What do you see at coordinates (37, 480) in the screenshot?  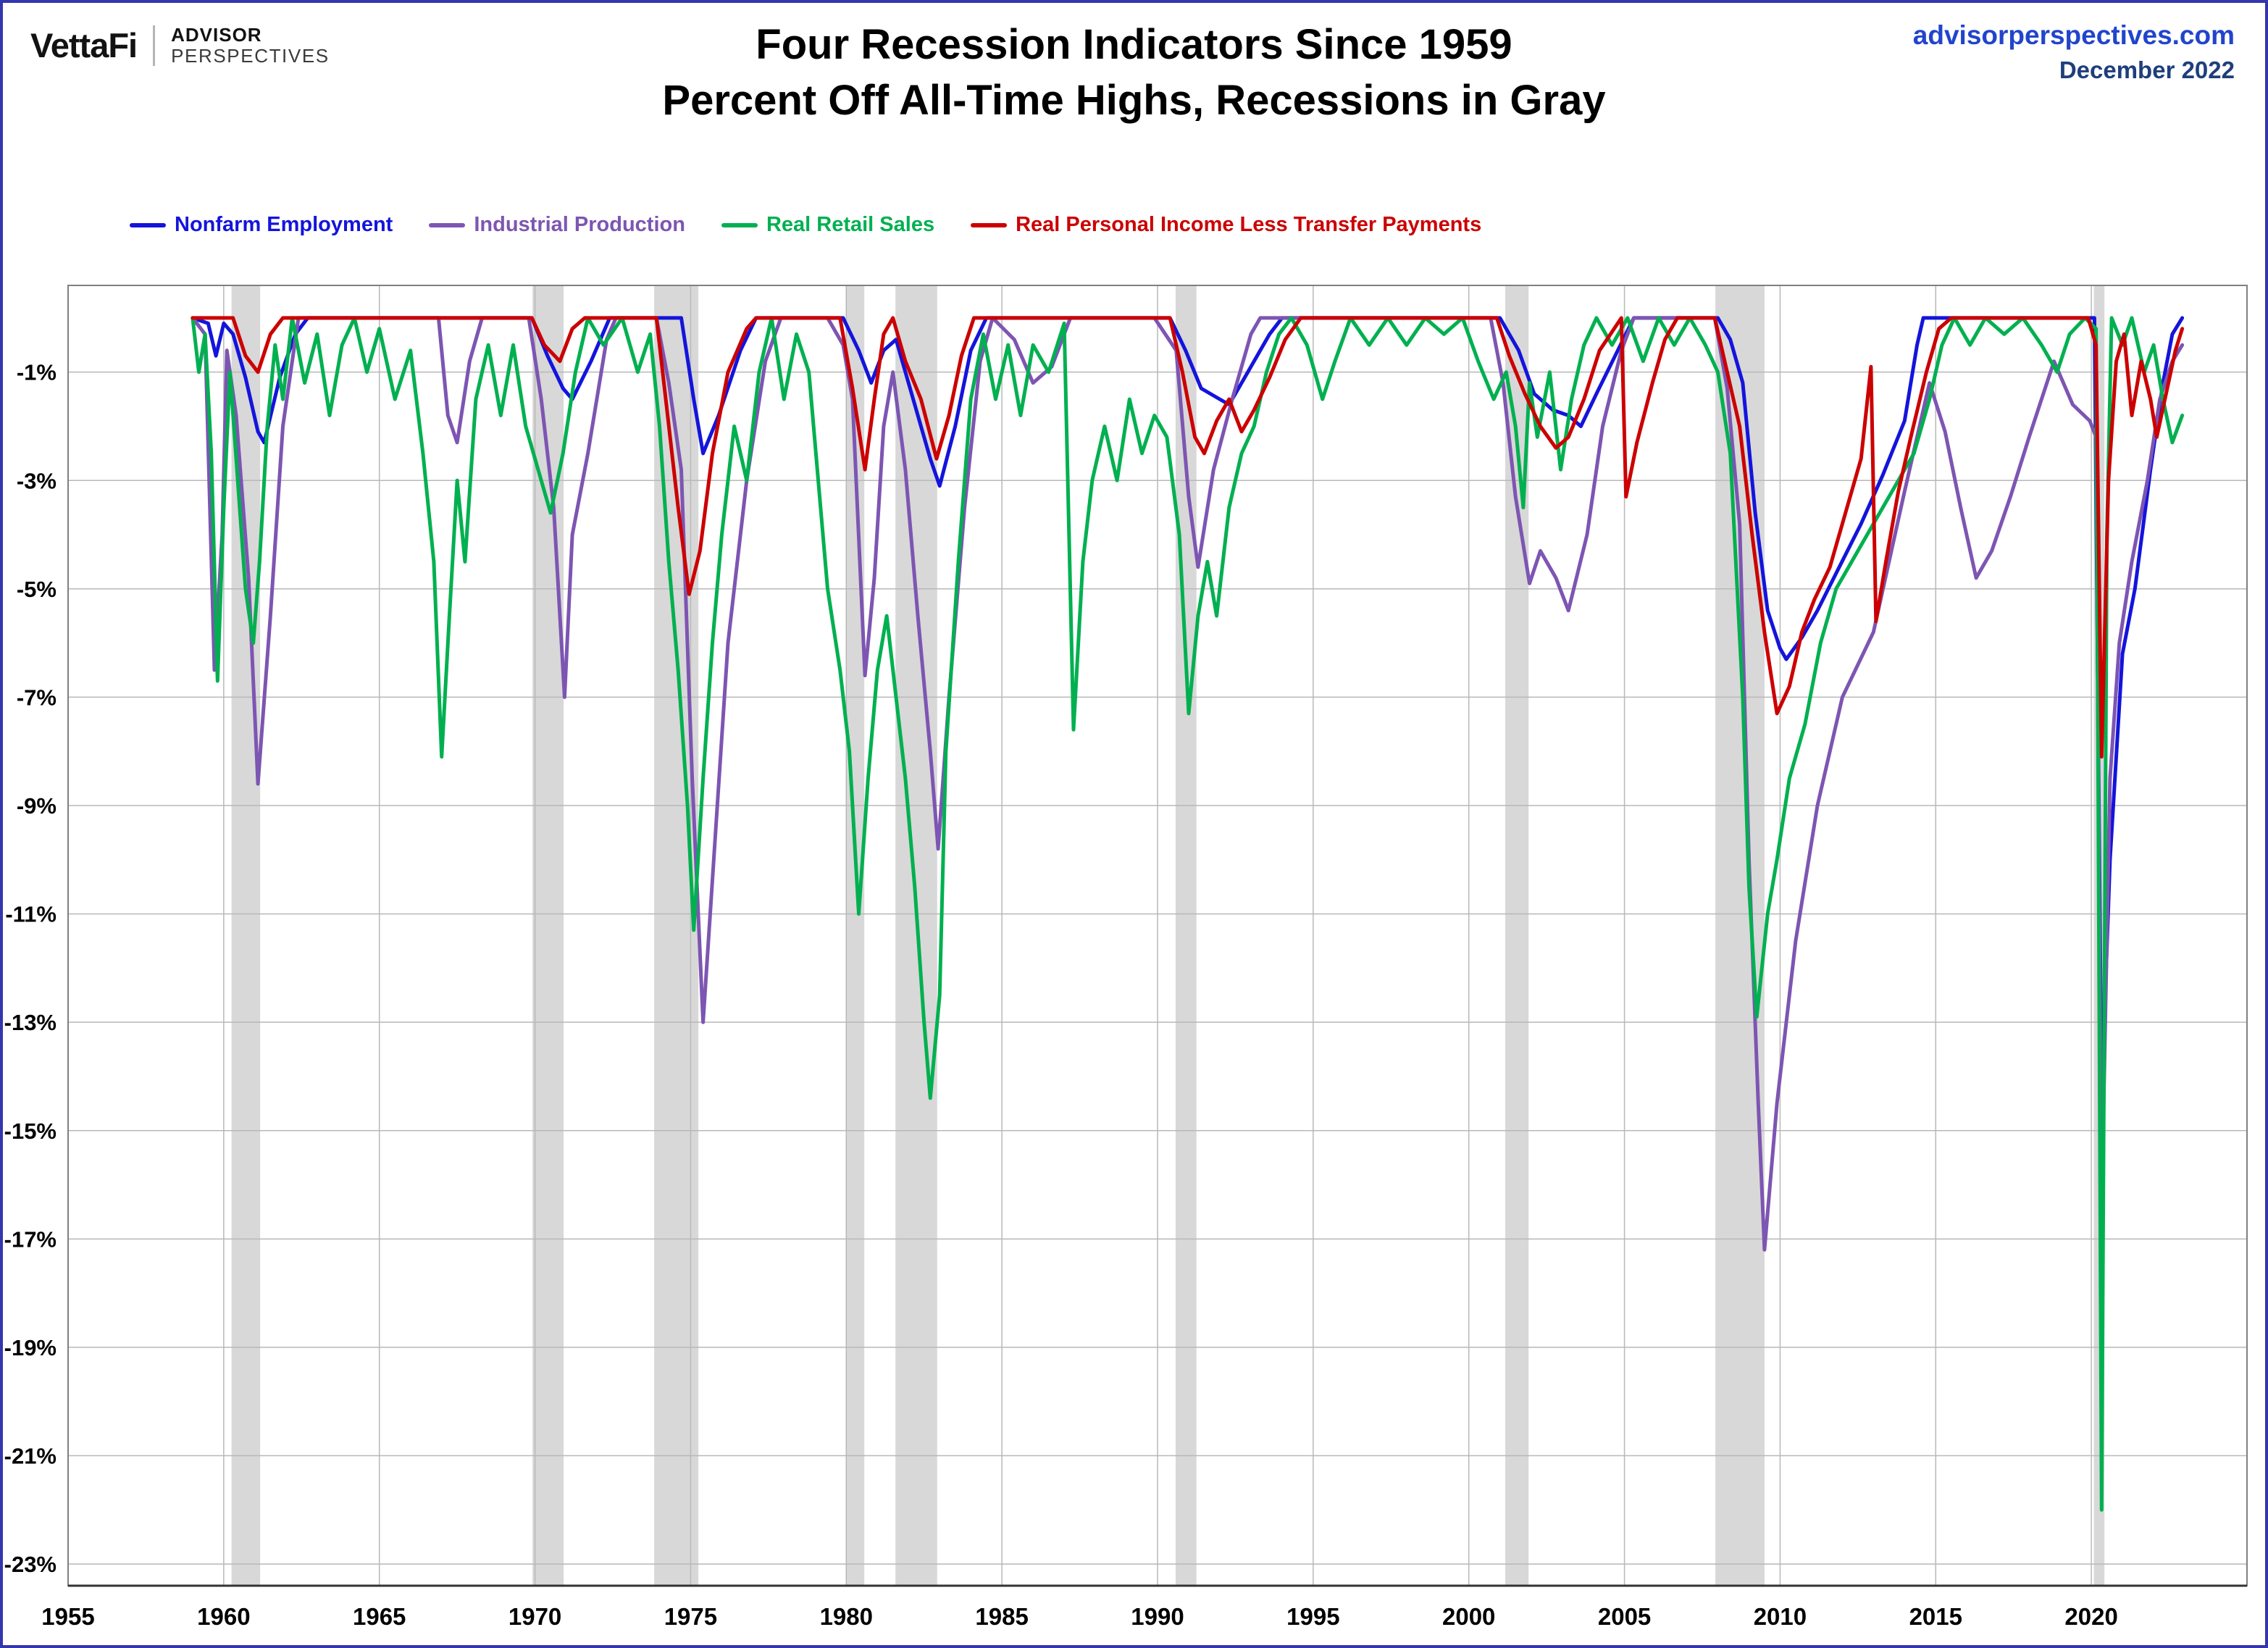 I see `y-tick-label: -3%` at bounding box center [37, 480].